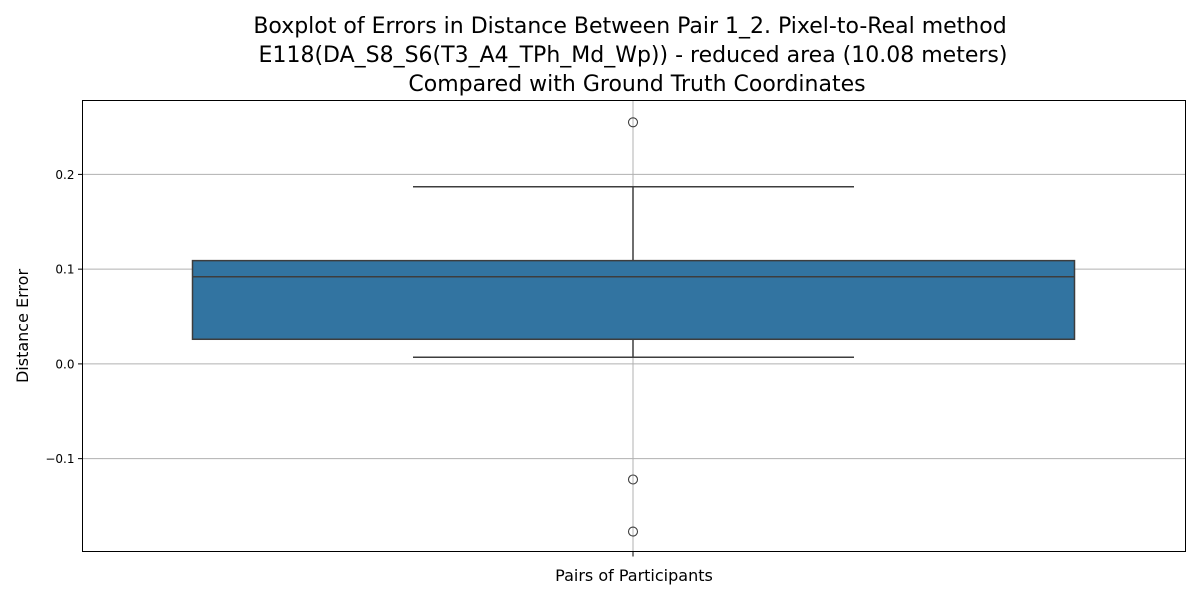  Describe the element at coordinates (634, 575) in the screenshot. I see `x-axis-label: Pairs of Participants` at that location.